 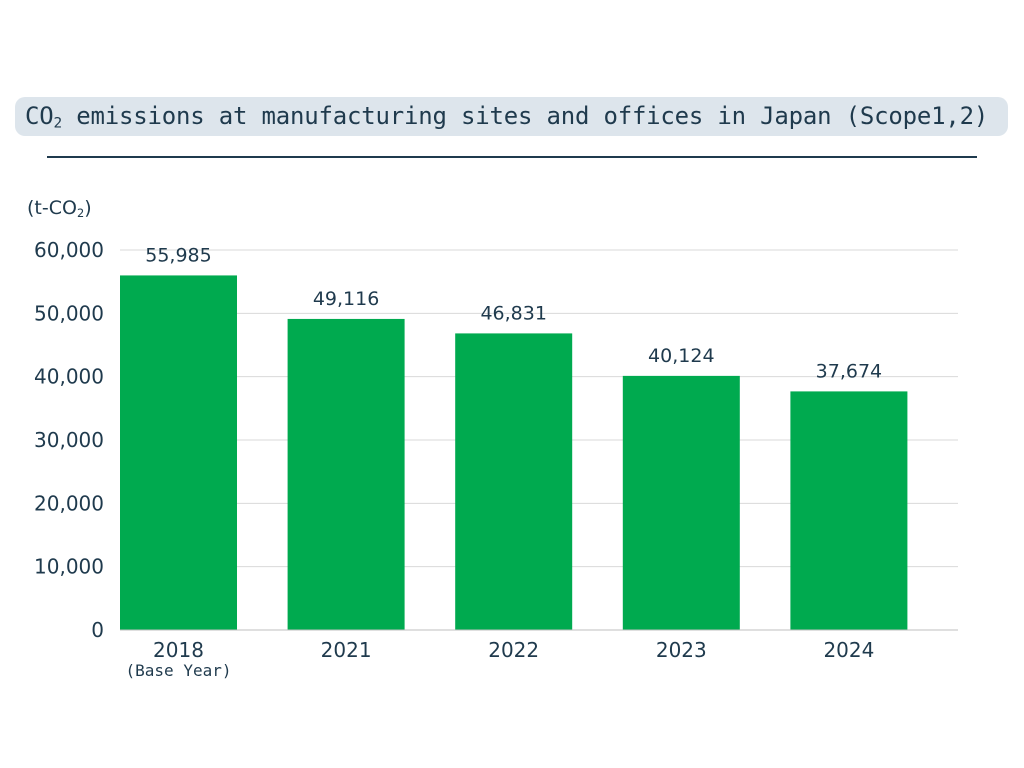 What do you see at coordinates (69, 377) in the screenshot?
I see `y-tick-label: 40,000` at bounding box center [69, 377].